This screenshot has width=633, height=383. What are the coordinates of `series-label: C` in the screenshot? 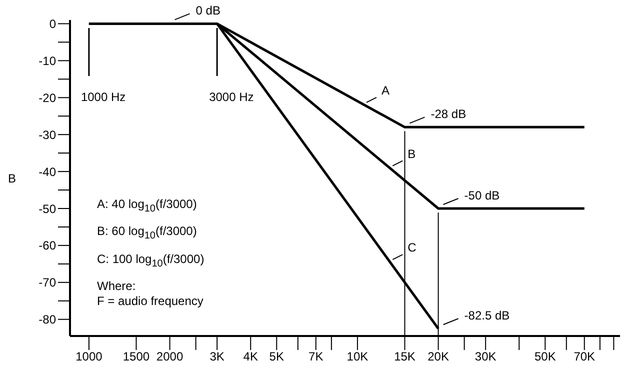 It's located at (412, 247).